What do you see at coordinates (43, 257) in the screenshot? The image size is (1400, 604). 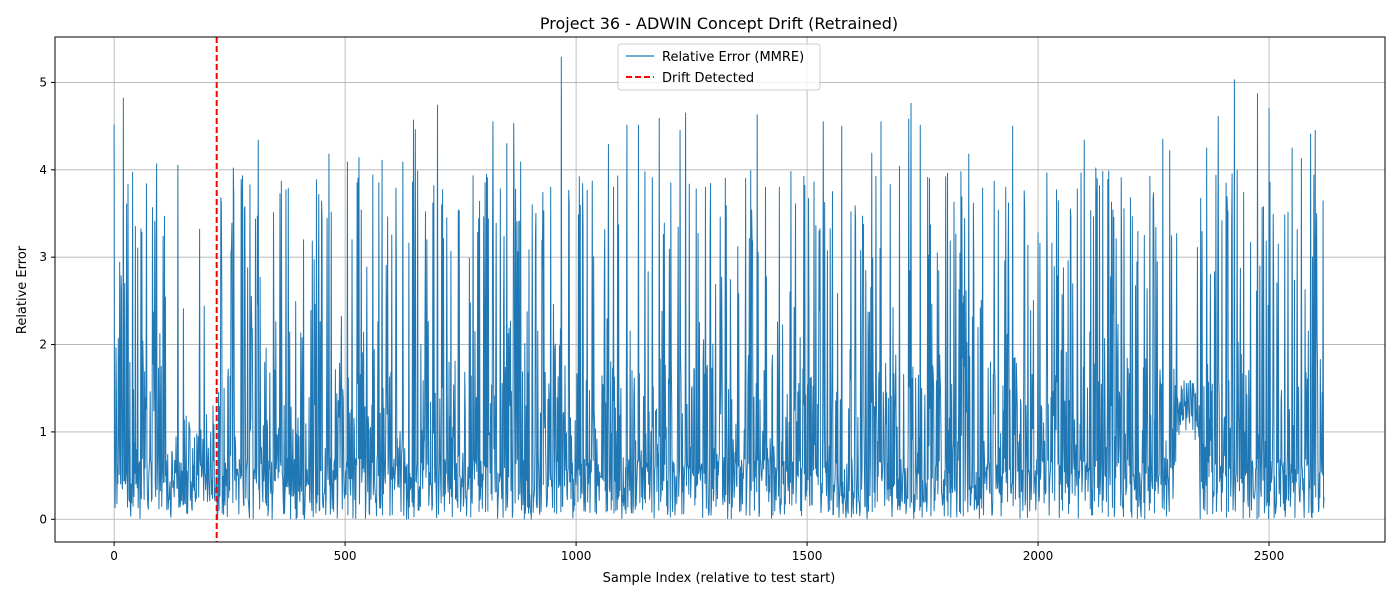 I see `y-tick-label: 3` at bounding box center [43, 257].